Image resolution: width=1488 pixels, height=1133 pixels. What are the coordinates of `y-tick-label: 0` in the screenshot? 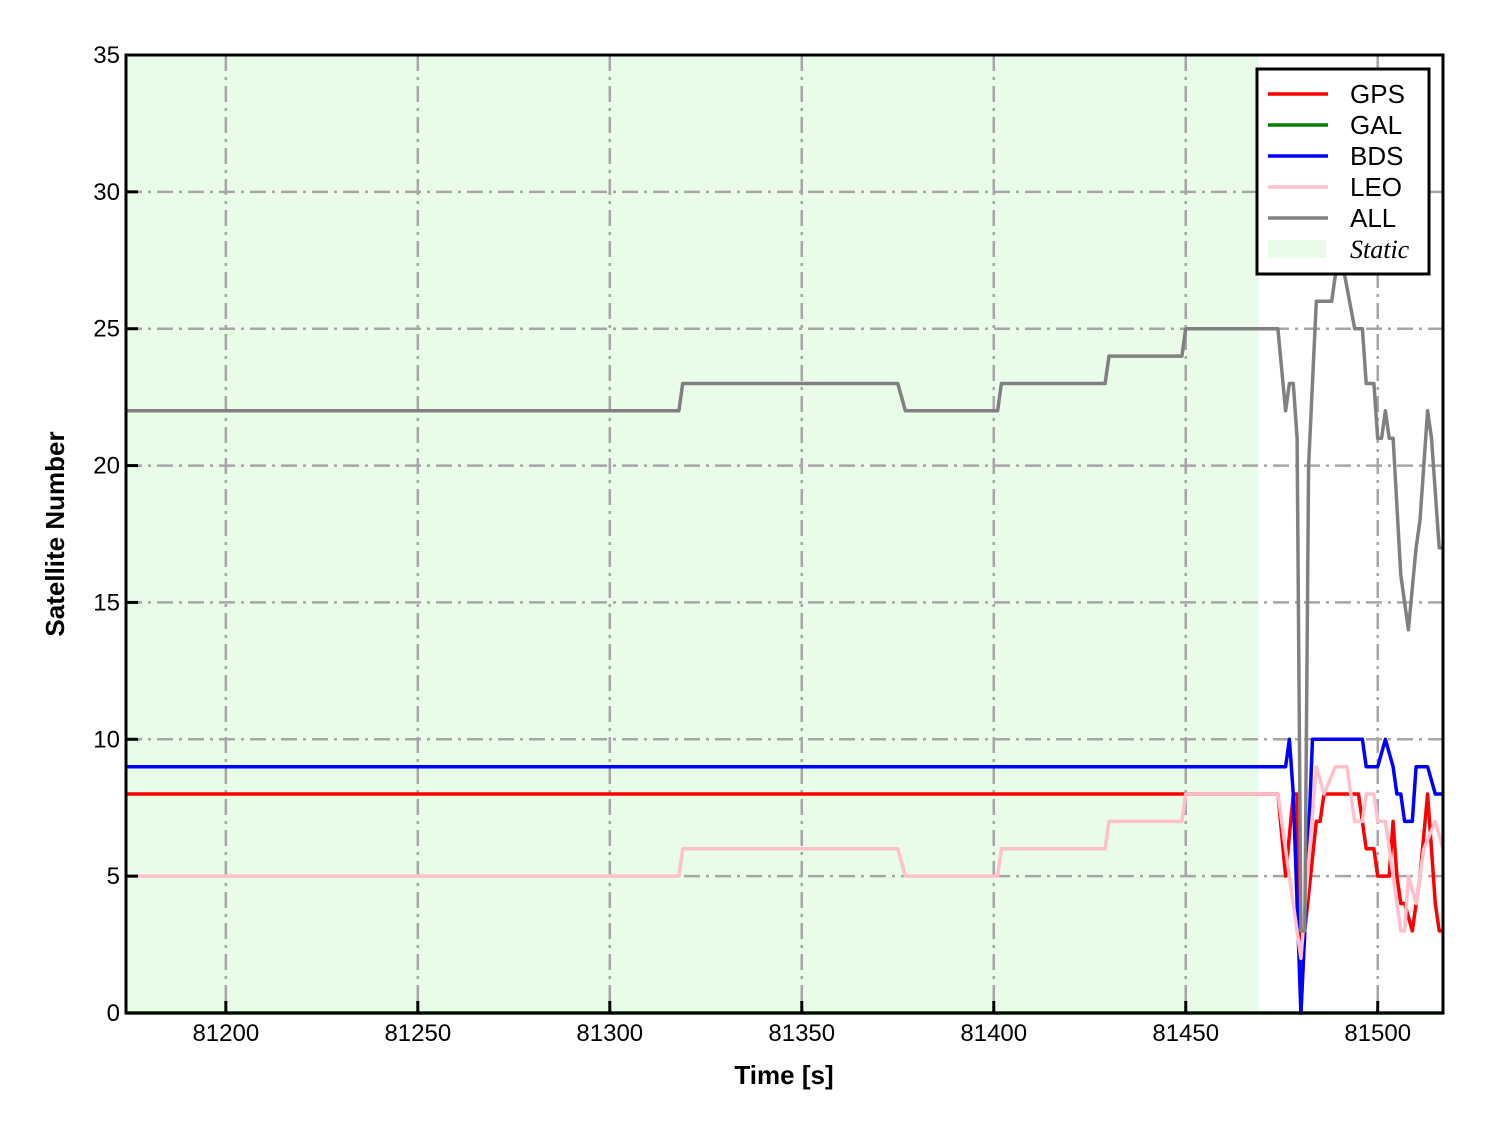 It's located at (113, 1013).